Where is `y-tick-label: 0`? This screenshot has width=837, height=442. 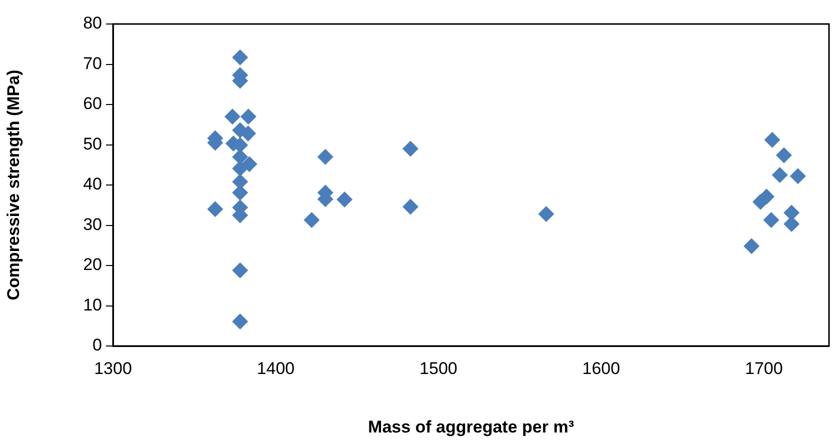 y-tick-label: 0 is located at coordinates (97, 345).